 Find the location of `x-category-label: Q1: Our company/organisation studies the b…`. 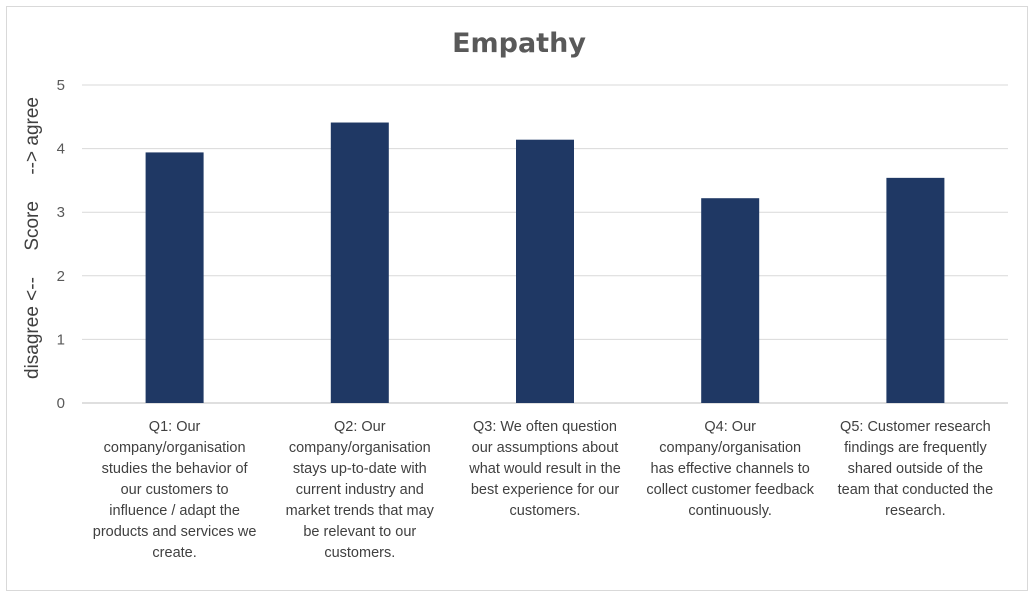

x-category-label: Q1: Our company/organisation studies the b… is located at coordinates (175, 490).